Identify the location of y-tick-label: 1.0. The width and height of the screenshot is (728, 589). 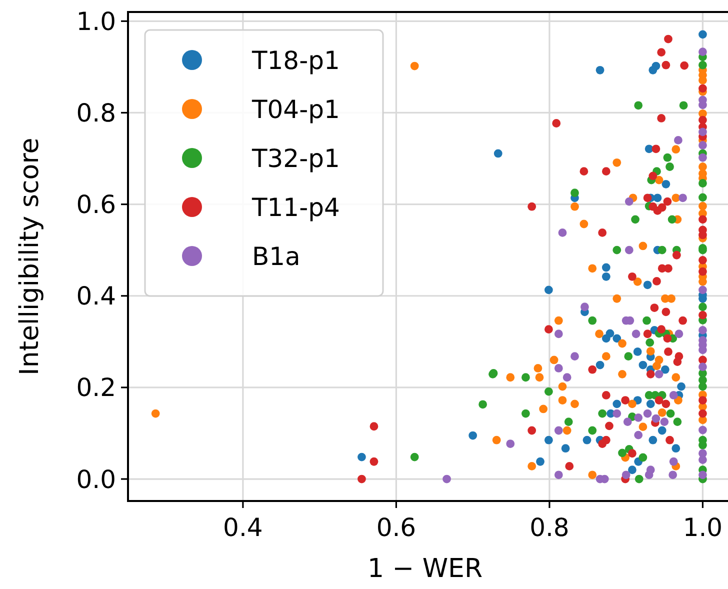
(96, 21).